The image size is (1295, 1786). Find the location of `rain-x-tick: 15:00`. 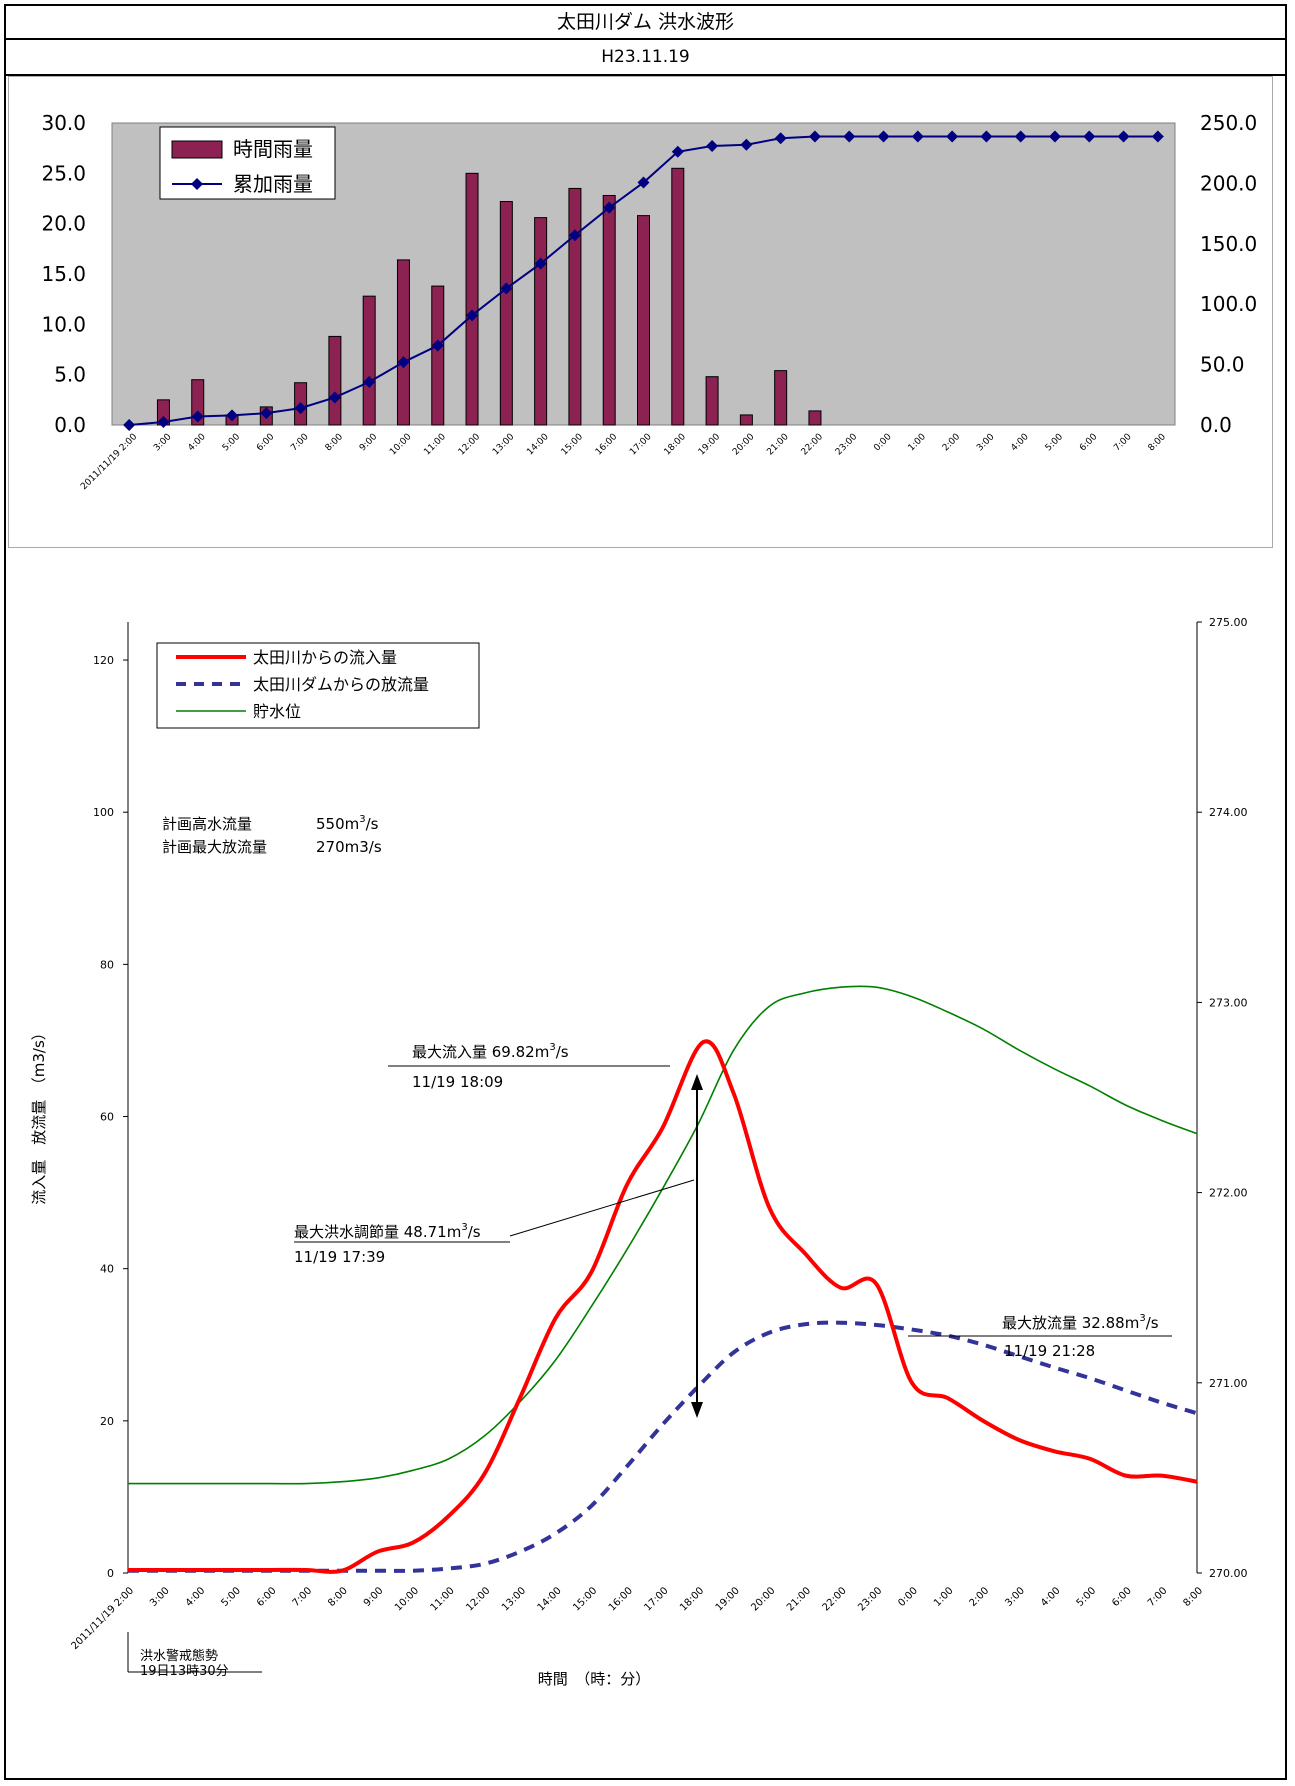

rain-x-tick: 15:00 is located at coordinates (573, 445).